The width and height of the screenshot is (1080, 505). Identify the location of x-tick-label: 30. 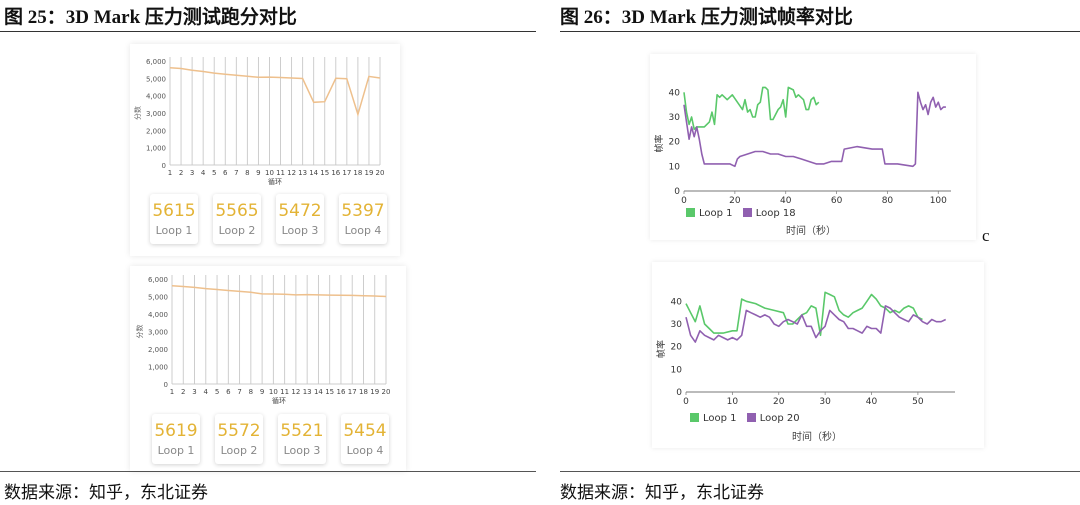
(825, 402).